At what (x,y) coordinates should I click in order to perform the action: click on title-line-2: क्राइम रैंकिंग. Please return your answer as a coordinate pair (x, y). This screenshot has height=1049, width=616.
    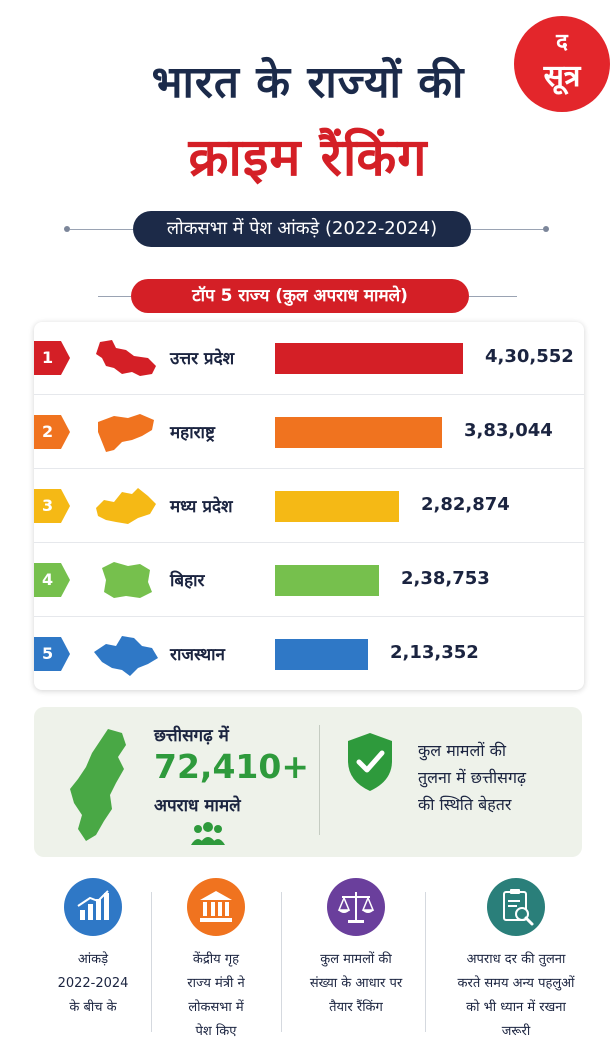
    Looking at the image, I should click on (308, 158).